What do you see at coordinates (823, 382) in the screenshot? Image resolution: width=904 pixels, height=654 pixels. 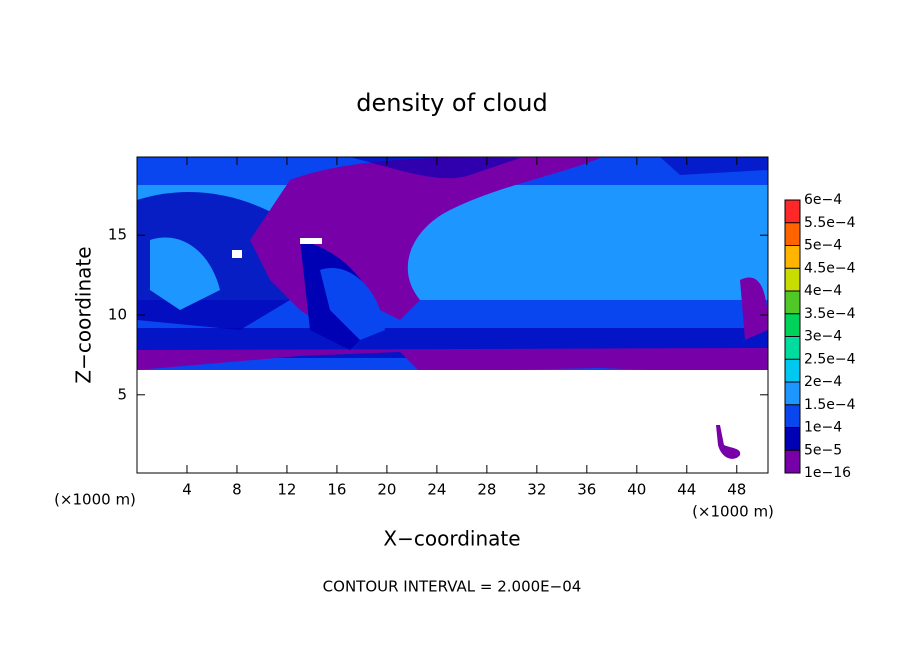 I see `colorbar-label: 2e−4` at bounding box center [823, 382].